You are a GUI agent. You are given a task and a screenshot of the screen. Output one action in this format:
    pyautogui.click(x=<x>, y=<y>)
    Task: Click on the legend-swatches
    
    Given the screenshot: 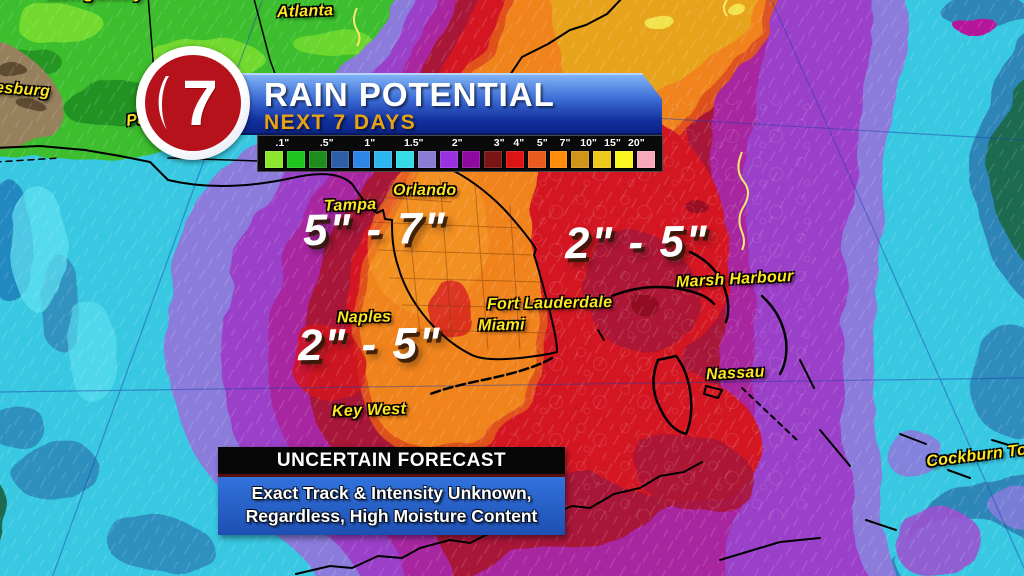 What is the action you would take?
    pyautogui.click(x=460, y=159)
    